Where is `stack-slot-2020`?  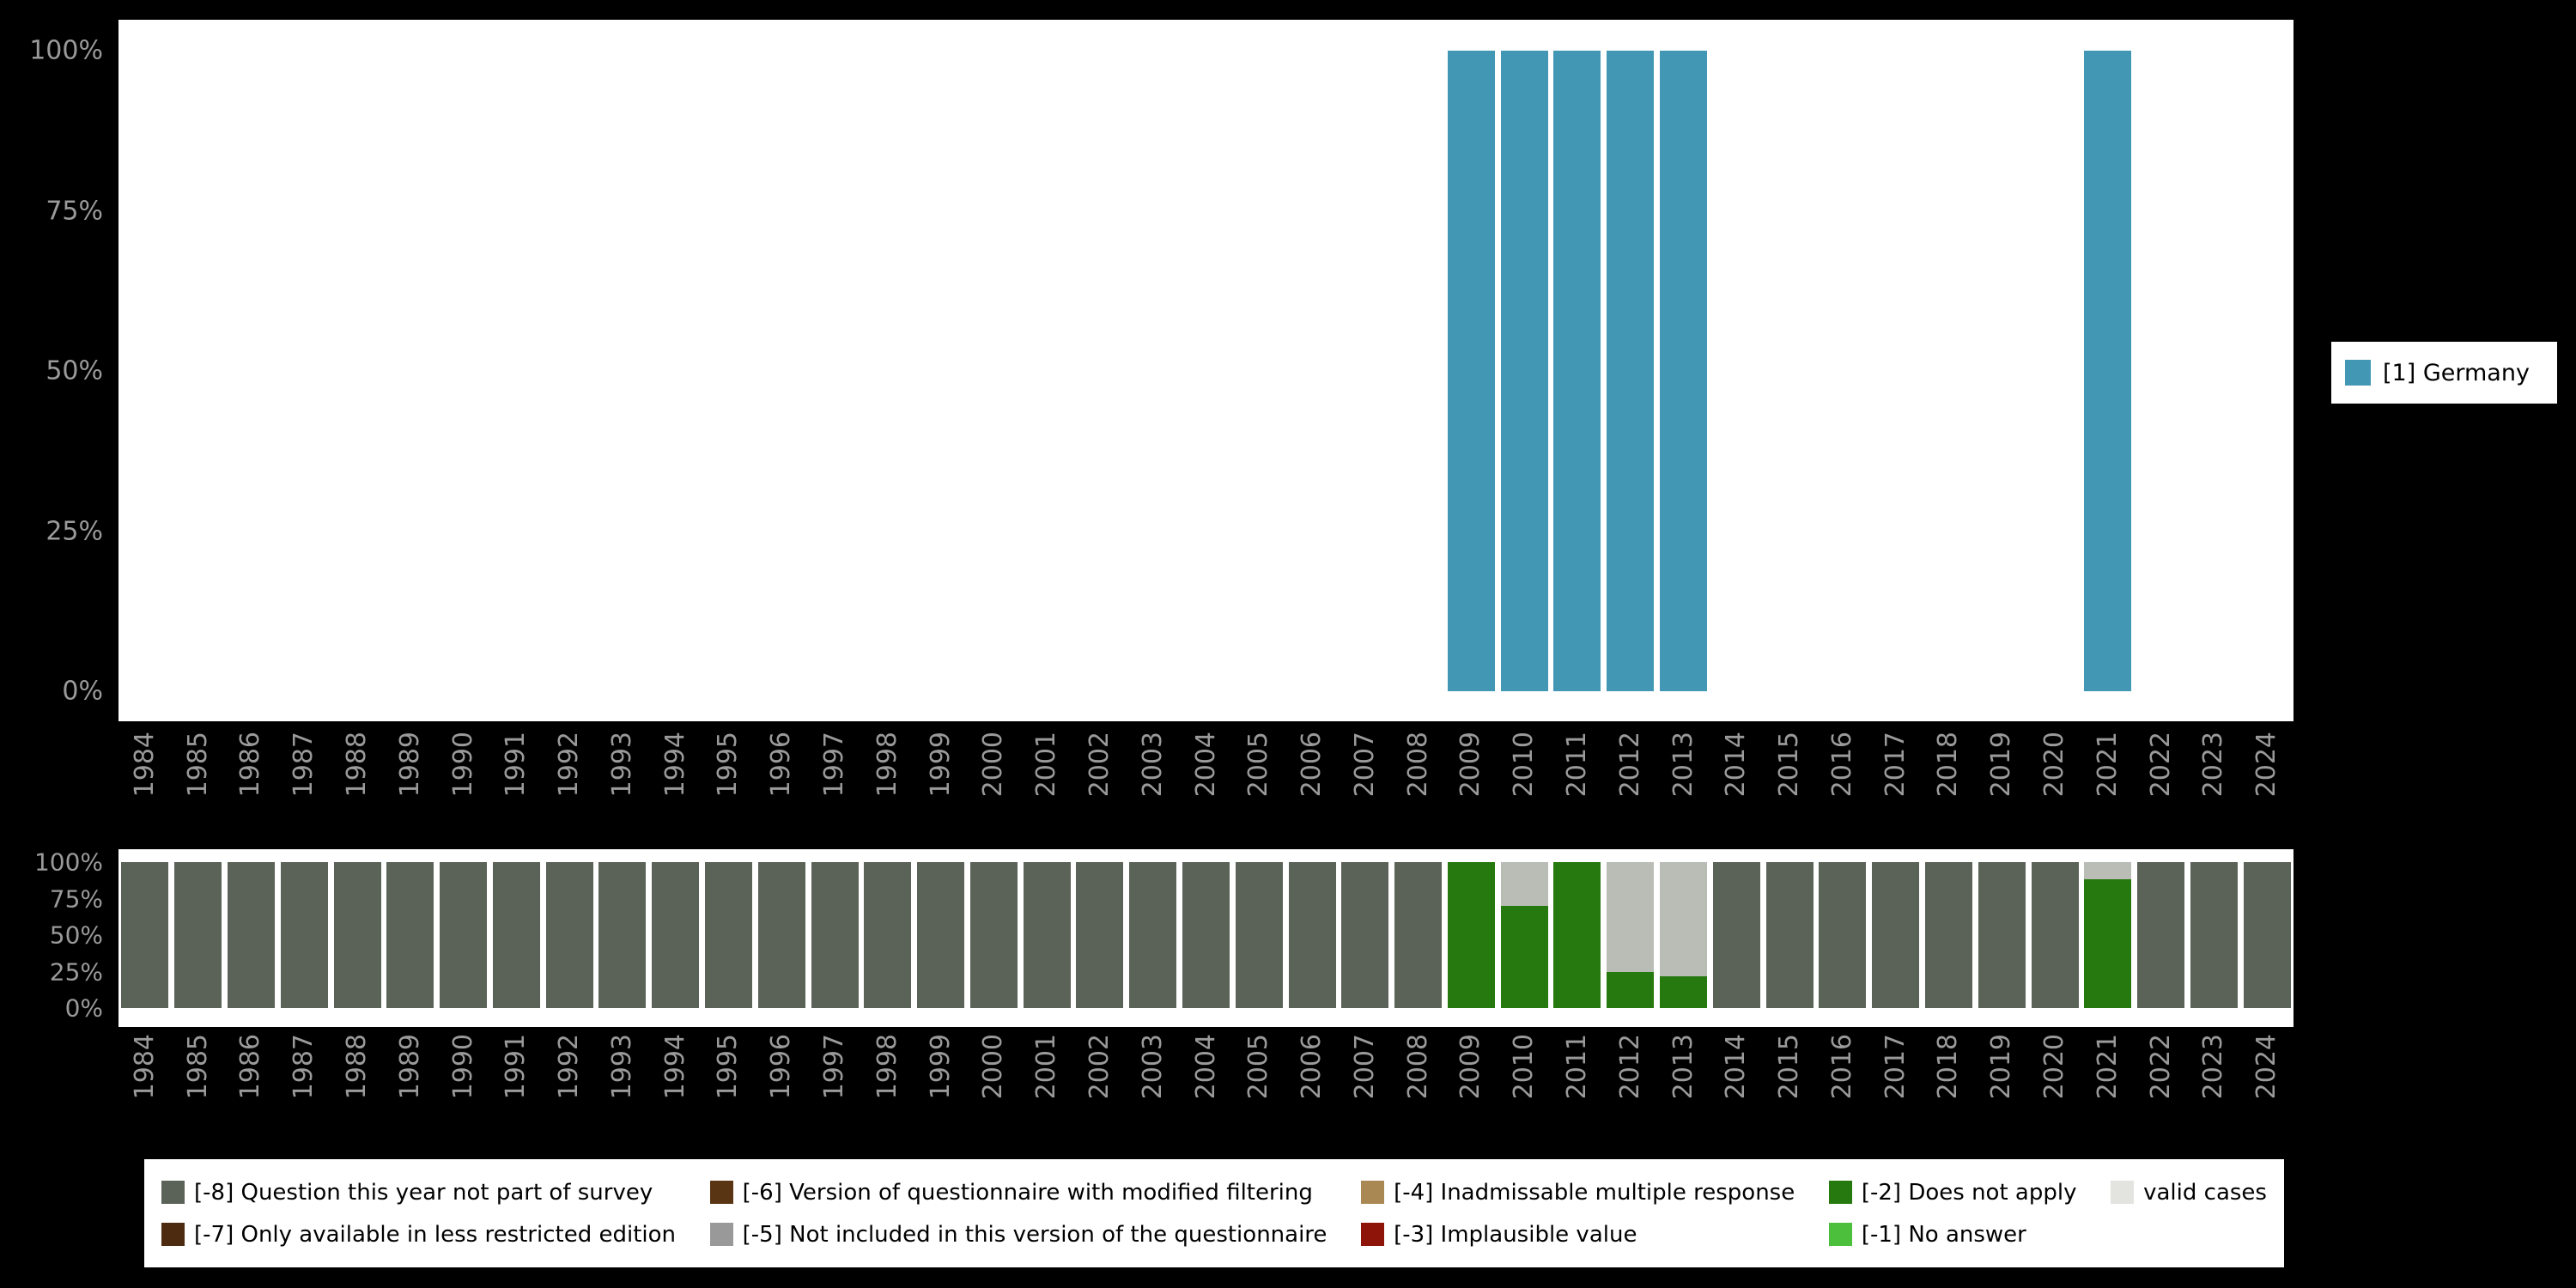 stack-slot-2020 is located at coordinates (2054, 935).